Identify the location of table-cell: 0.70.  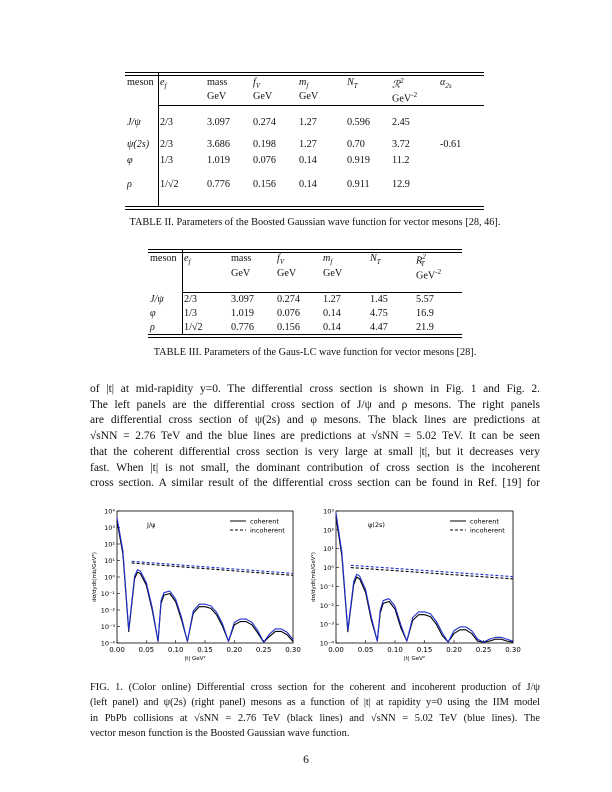
(356, 144).